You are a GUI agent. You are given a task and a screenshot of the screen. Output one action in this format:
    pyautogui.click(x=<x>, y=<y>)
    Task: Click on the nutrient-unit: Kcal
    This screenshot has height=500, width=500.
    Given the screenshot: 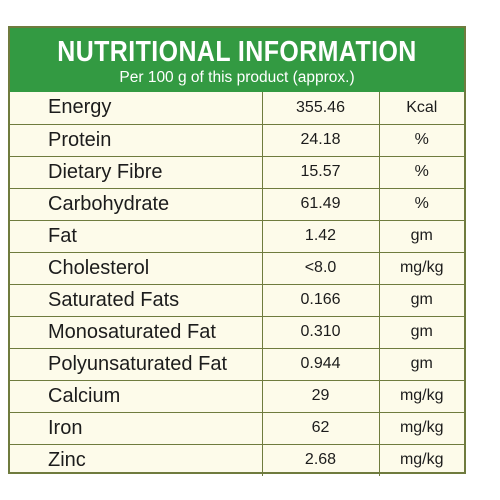 What is the action you would take?
    pyautogui.click(x=421, y=108)
    